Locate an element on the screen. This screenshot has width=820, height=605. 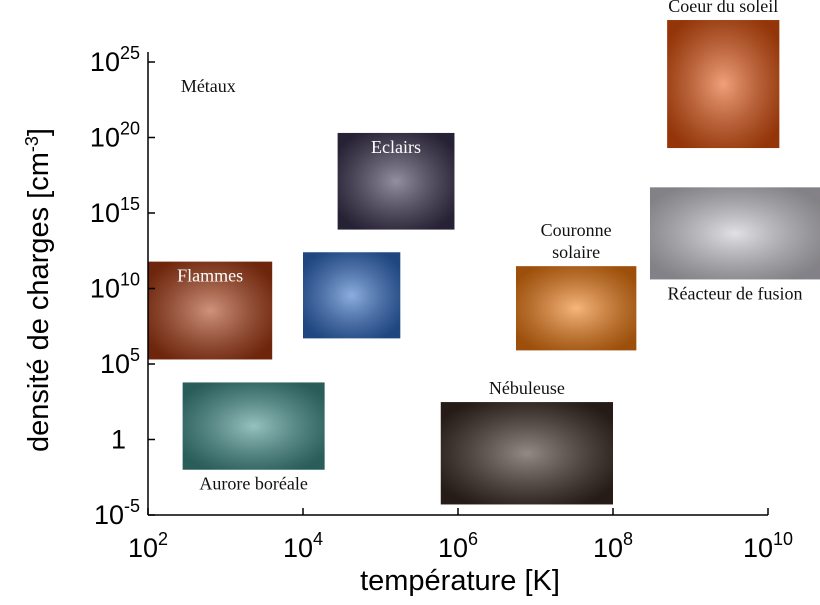
y-tick-label: 1 is located at coordinates (118, 440).